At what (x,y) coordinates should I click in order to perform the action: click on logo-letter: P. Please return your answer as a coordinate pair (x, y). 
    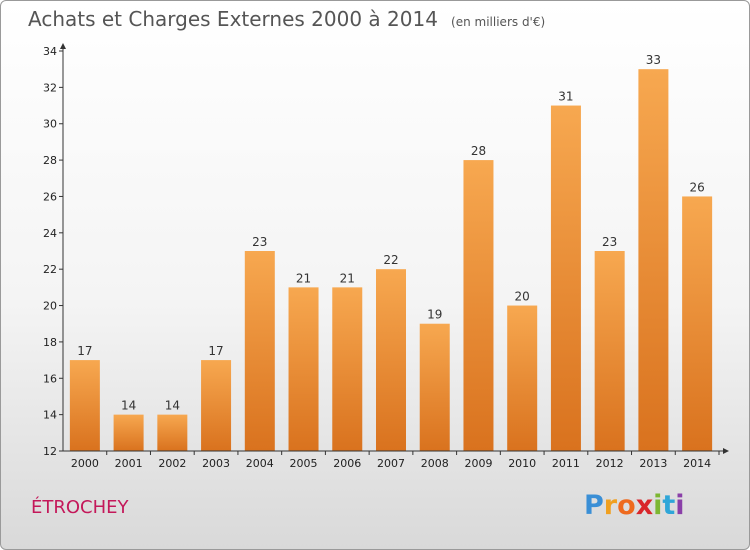
    Looking at the image, I should click on (594, 505).